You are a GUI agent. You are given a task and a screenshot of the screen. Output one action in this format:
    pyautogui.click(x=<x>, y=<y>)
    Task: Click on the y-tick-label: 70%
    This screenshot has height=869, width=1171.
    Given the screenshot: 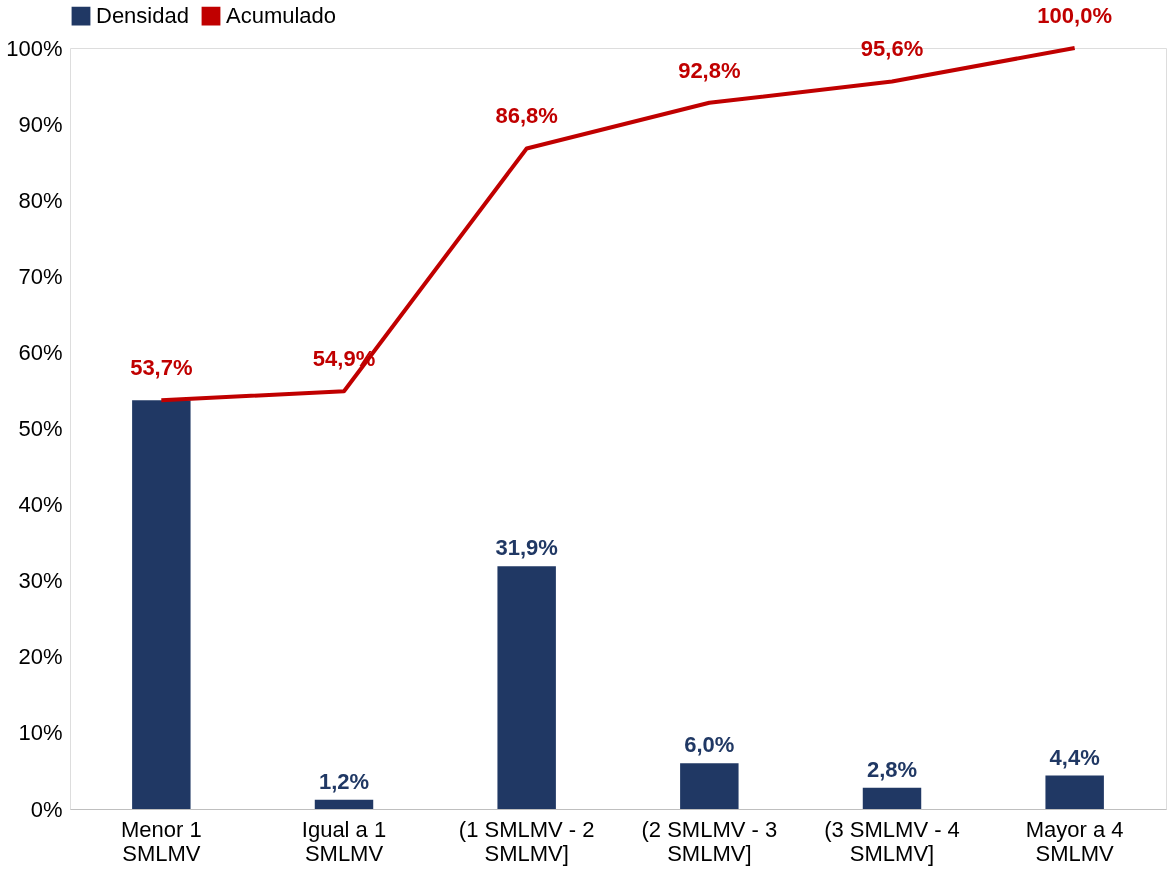 What is the action you would take?
    pyautogui.click(x=40, y=276)
    